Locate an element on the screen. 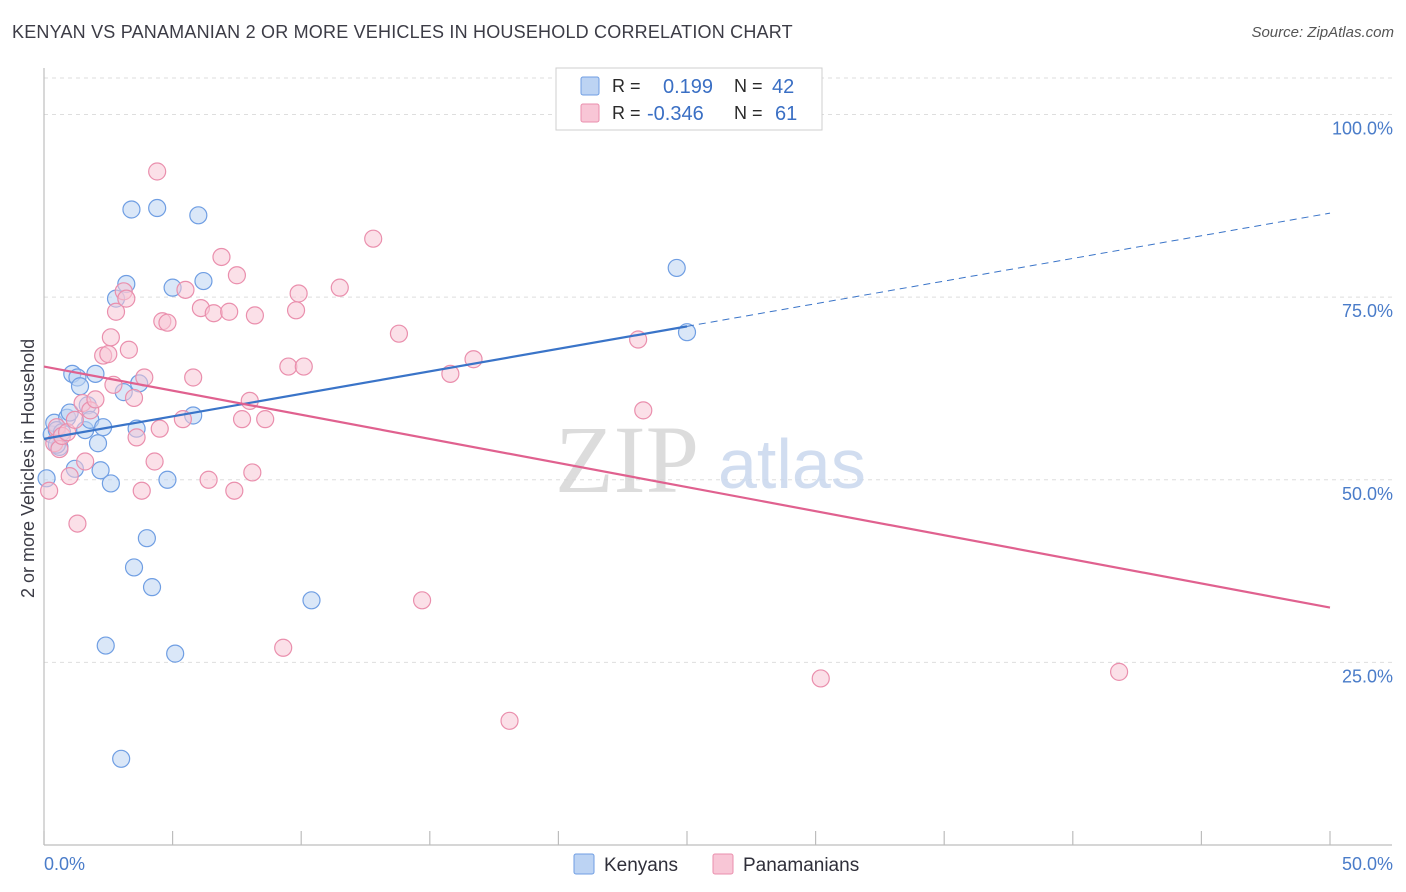  legend-kenyans-swatch is located at coordinates (584, 864).